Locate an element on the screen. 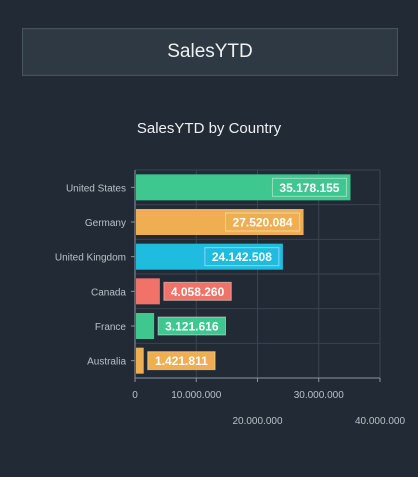 The width and height of the screenshot is (418, 477). data-label: 24.142.508 is located at coordinates (242, 257).